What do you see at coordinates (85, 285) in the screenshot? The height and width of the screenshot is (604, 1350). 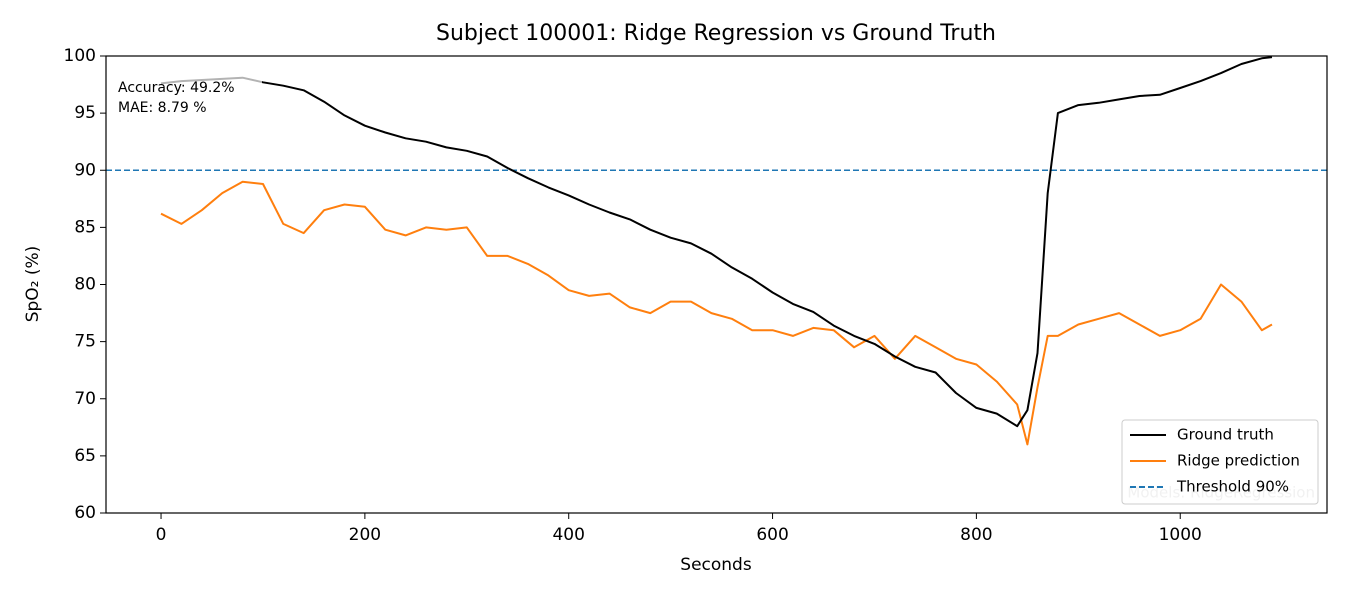 I see `y-tick-label: 80` at bounding box center [85, 285].